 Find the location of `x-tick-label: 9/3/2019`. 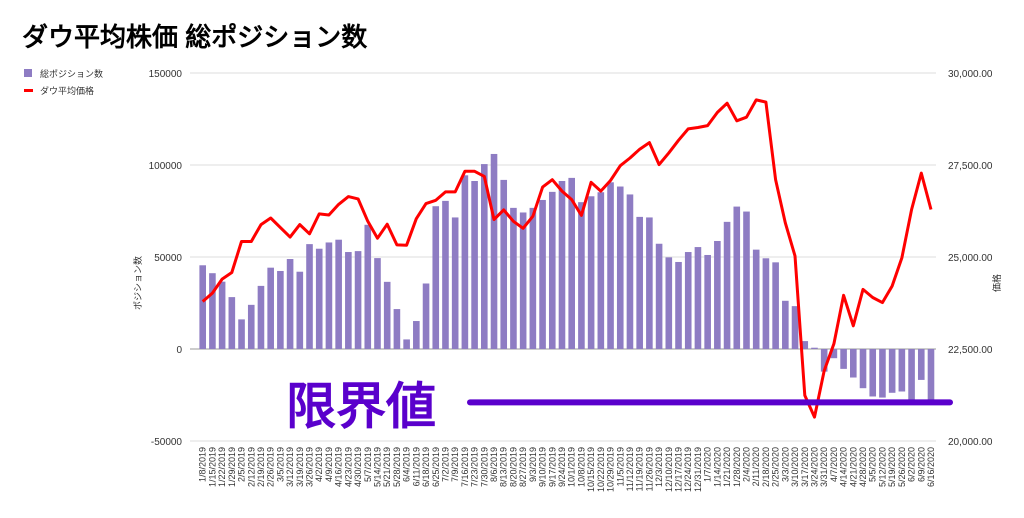

x-tick-label: 9/3/2019 is located at coordinates (533, 464).